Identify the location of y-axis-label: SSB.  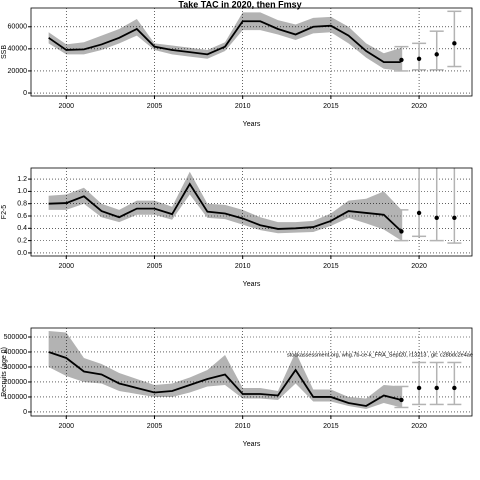
(4, 52).